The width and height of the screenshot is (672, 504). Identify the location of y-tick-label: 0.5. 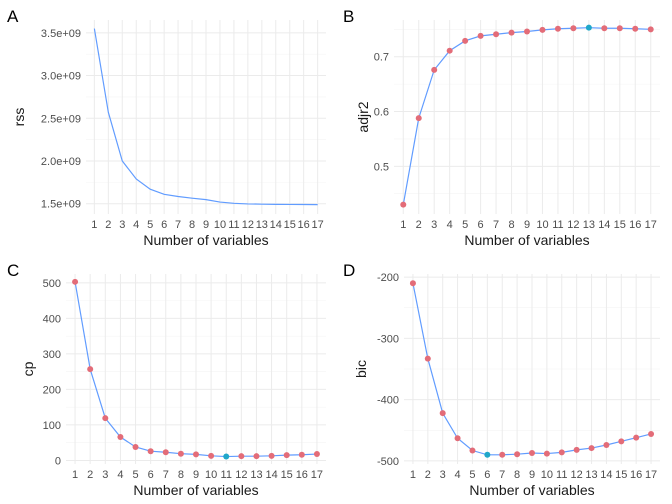
(381, 167).